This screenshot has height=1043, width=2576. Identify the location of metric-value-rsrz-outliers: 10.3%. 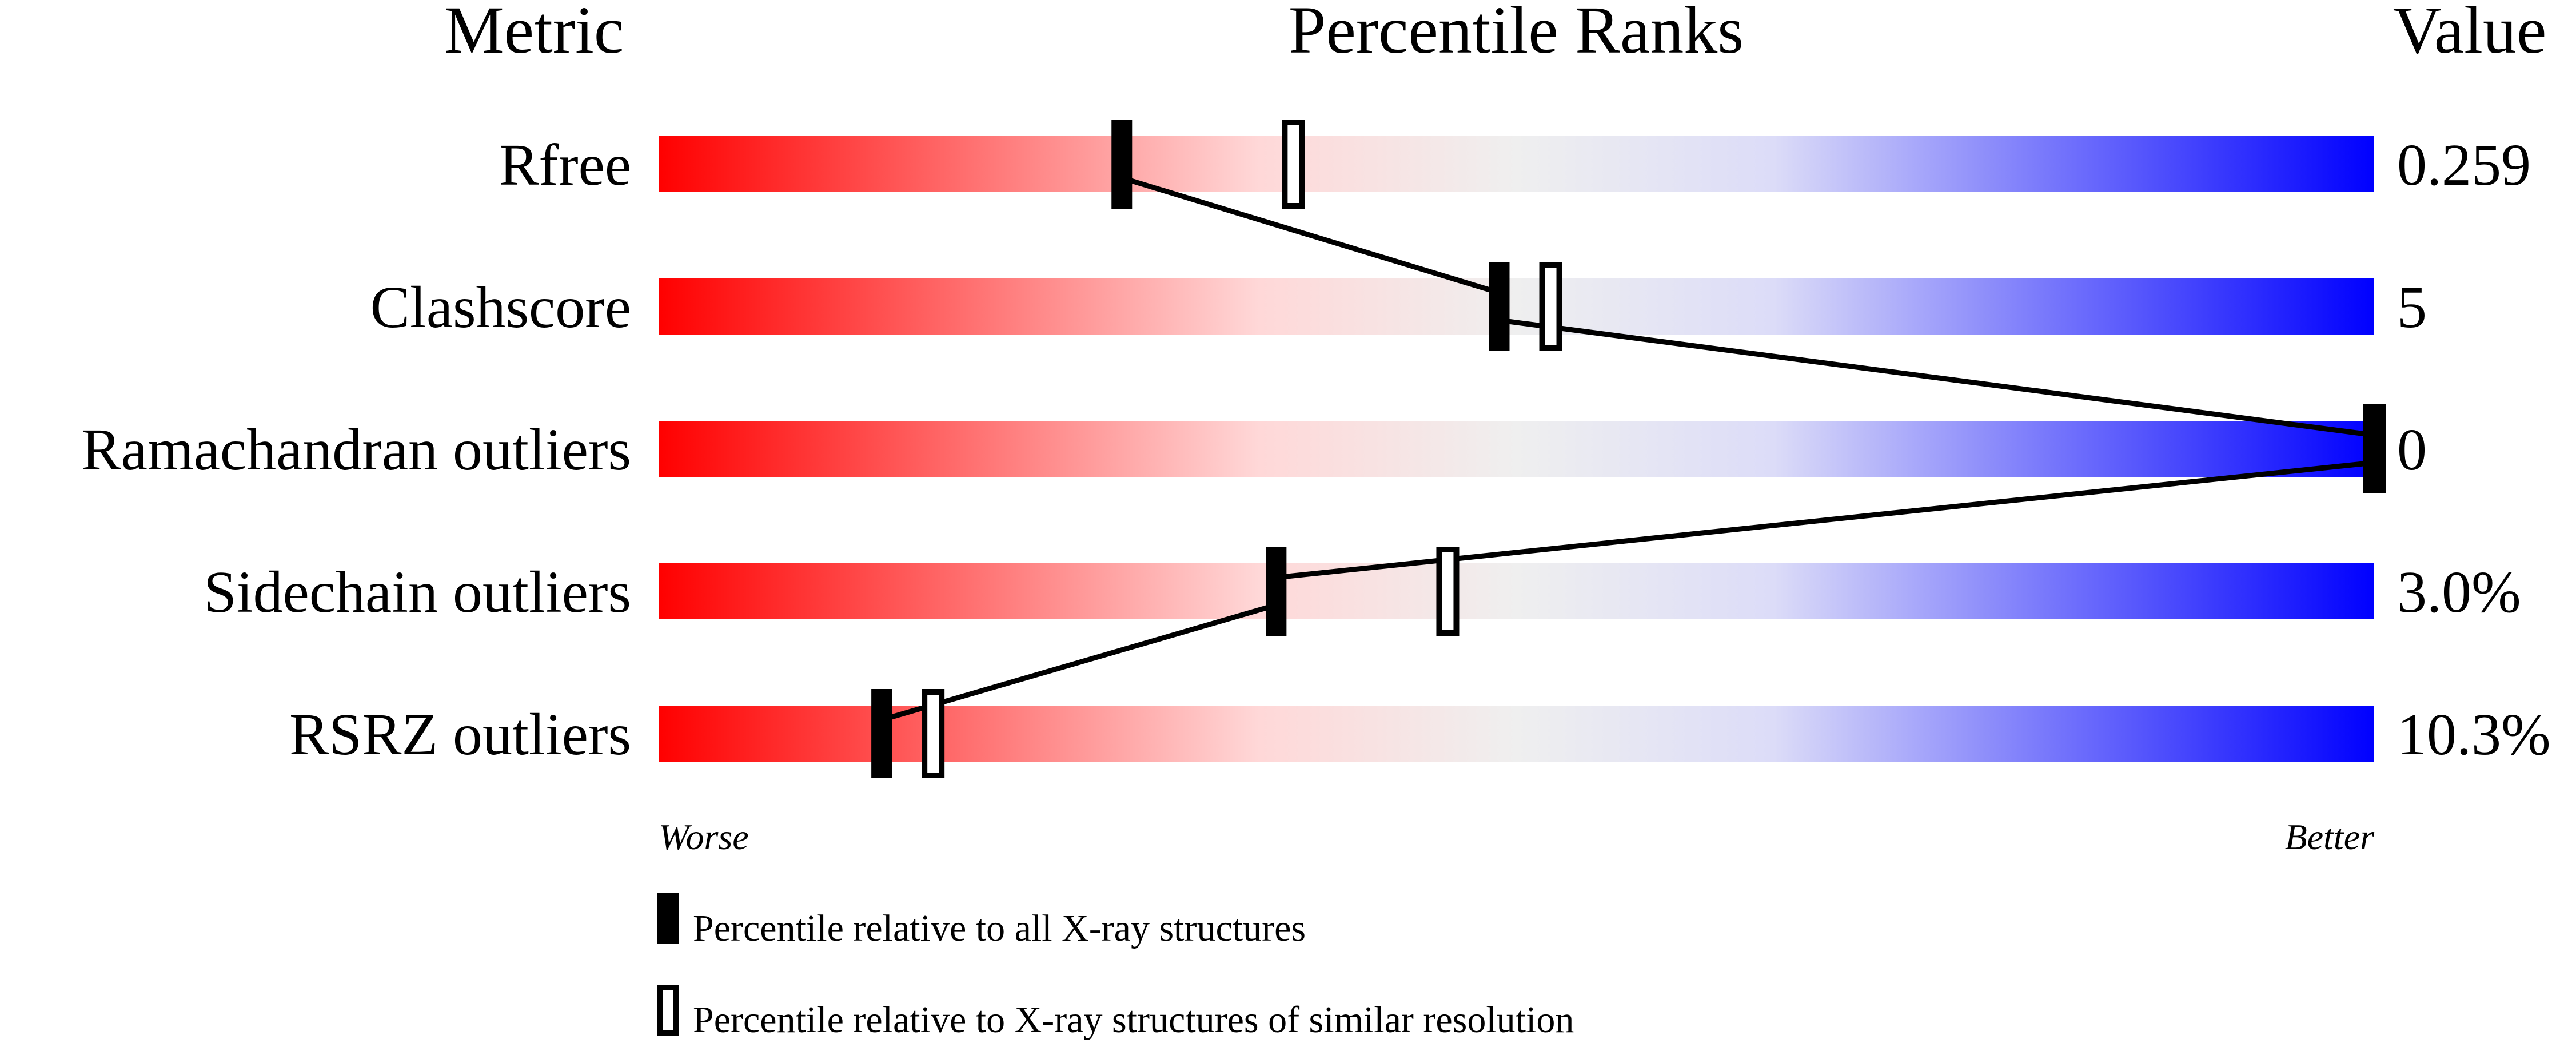
(2474, 734).